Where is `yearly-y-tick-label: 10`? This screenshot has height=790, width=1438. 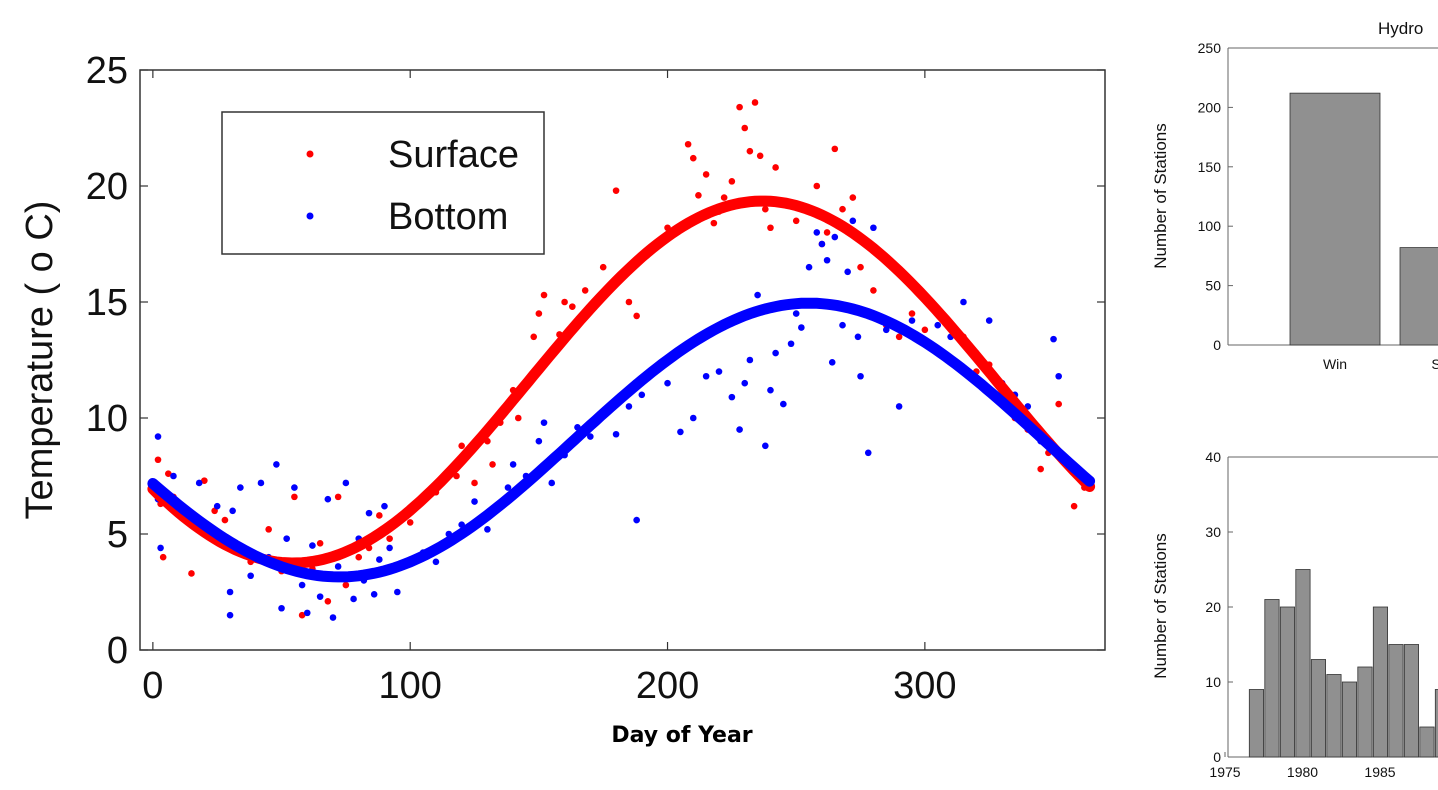 yearly-y-tick-label: 10 is located at coordinates (1213, 682).